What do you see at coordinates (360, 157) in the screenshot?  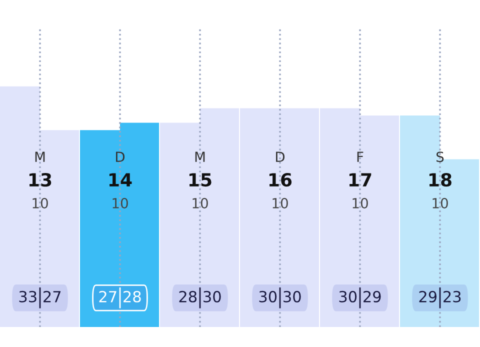 I see `x-tick-label: F` at bounding box center [360, 157].